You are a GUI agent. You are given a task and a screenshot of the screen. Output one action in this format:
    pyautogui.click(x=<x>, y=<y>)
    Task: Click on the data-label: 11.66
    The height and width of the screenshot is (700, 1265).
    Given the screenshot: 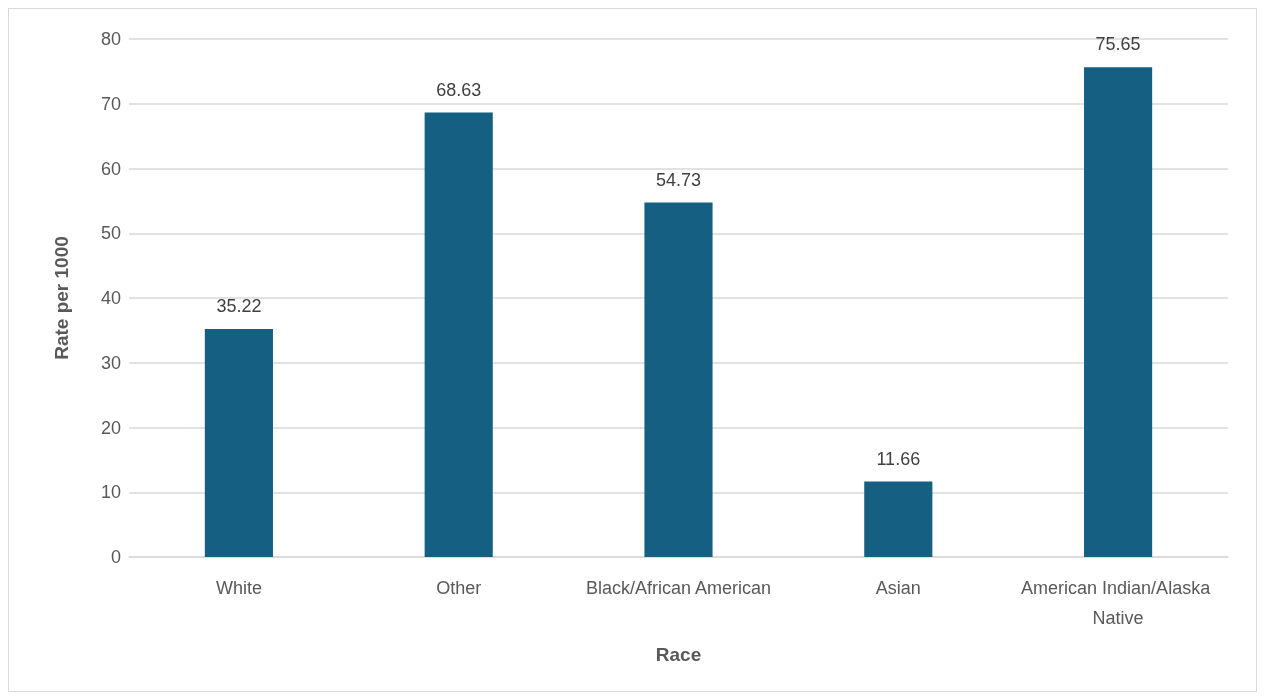 What is the action you would take?
    pyautogui.click(x=898, y=458)
    